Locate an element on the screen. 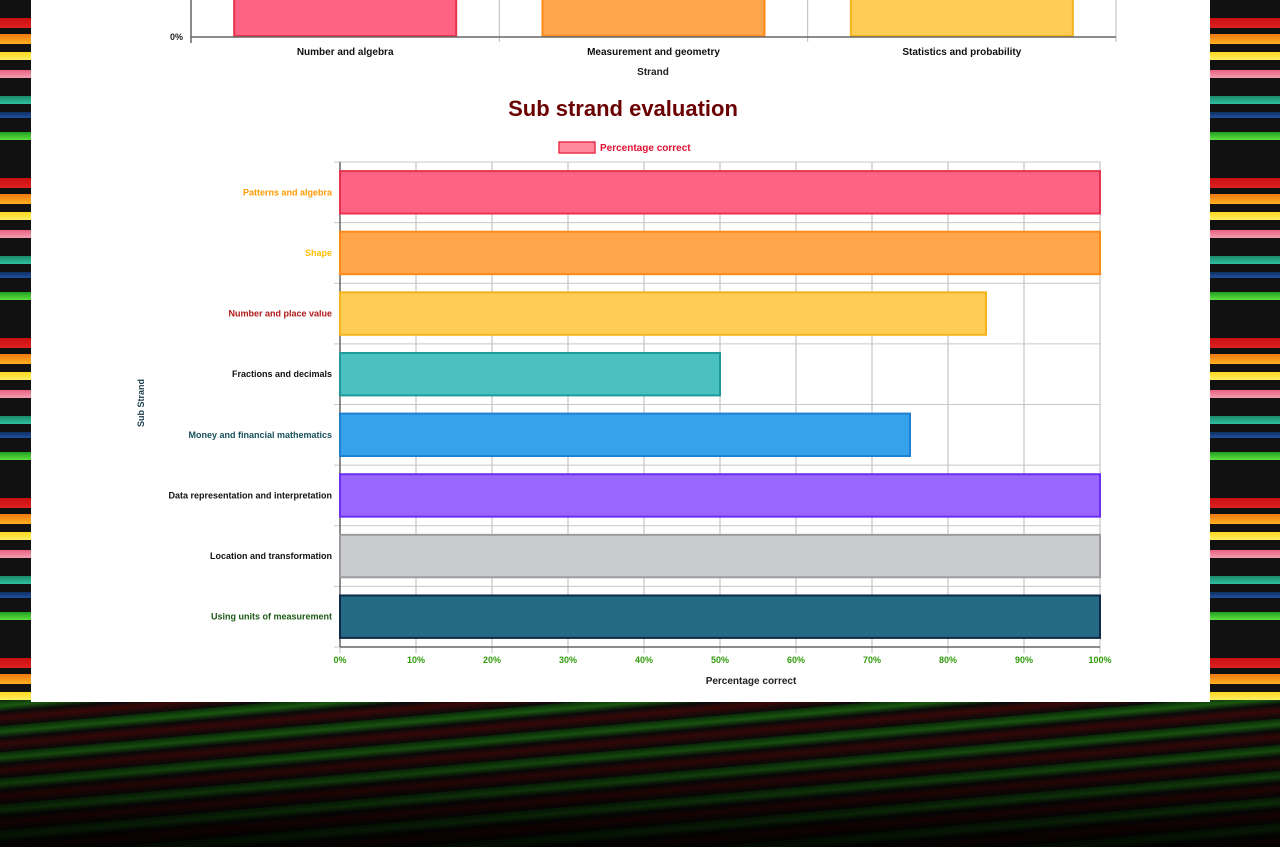 The height and width of the screenshot is (847, 1280). strand-category-label: Number and algebra is located at coordinates (345, 52).